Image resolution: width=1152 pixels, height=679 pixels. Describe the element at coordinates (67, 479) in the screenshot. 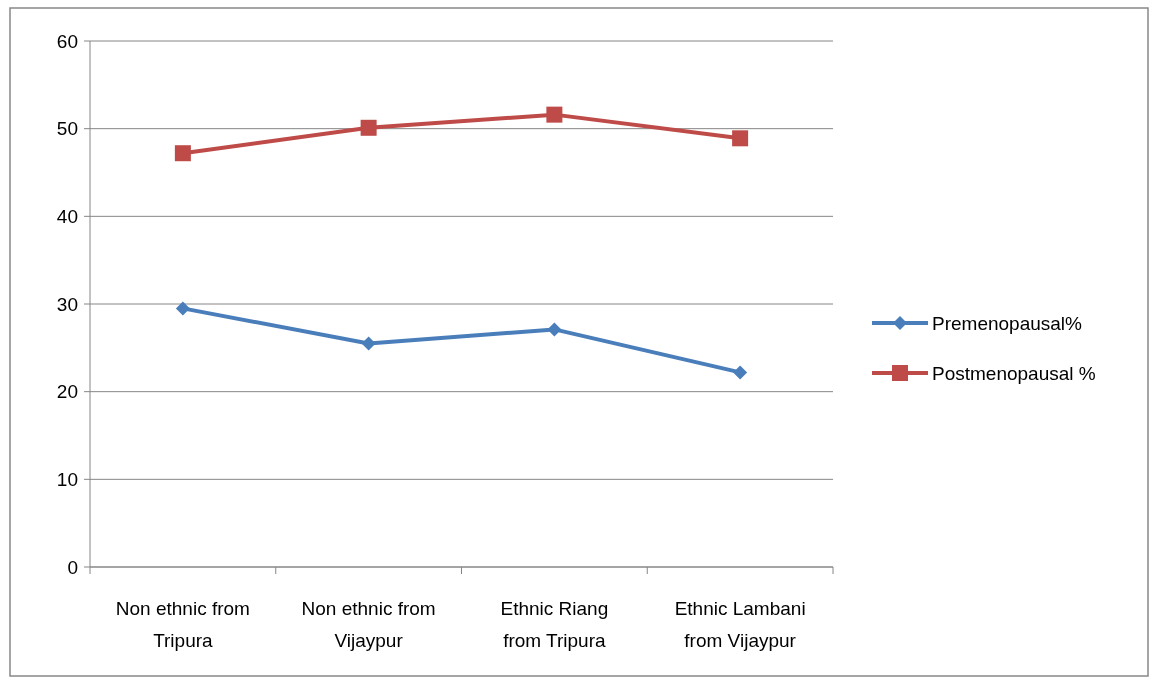

I see `y-tick-label: 10` at that location.